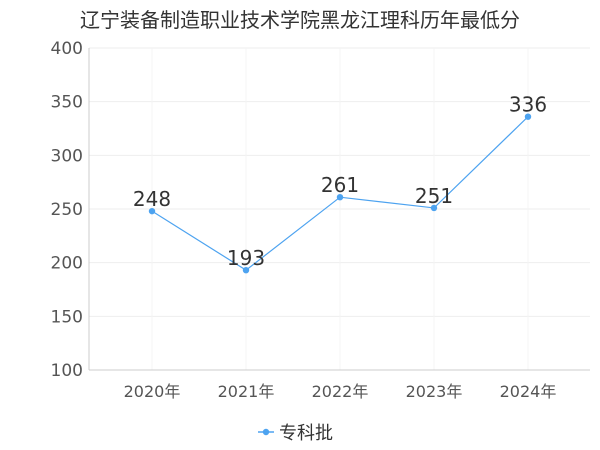  I want to click on x-tick-label: 2024年, so click(528, 391).